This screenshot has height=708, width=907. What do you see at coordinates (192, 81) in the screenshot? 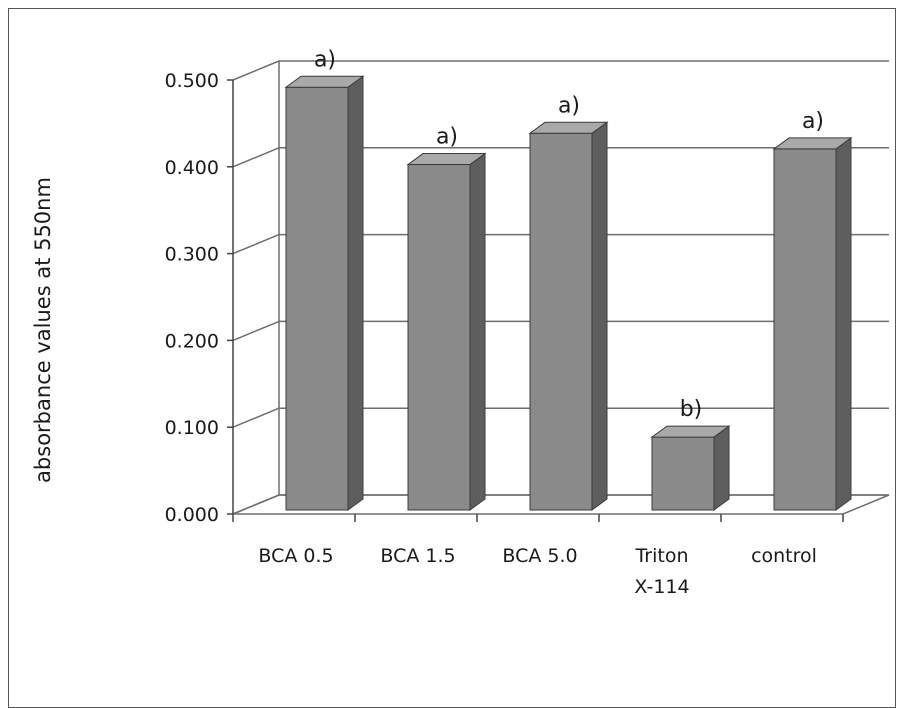
I see `y-tick-label: 0.500` at bounding box center [192, 81].